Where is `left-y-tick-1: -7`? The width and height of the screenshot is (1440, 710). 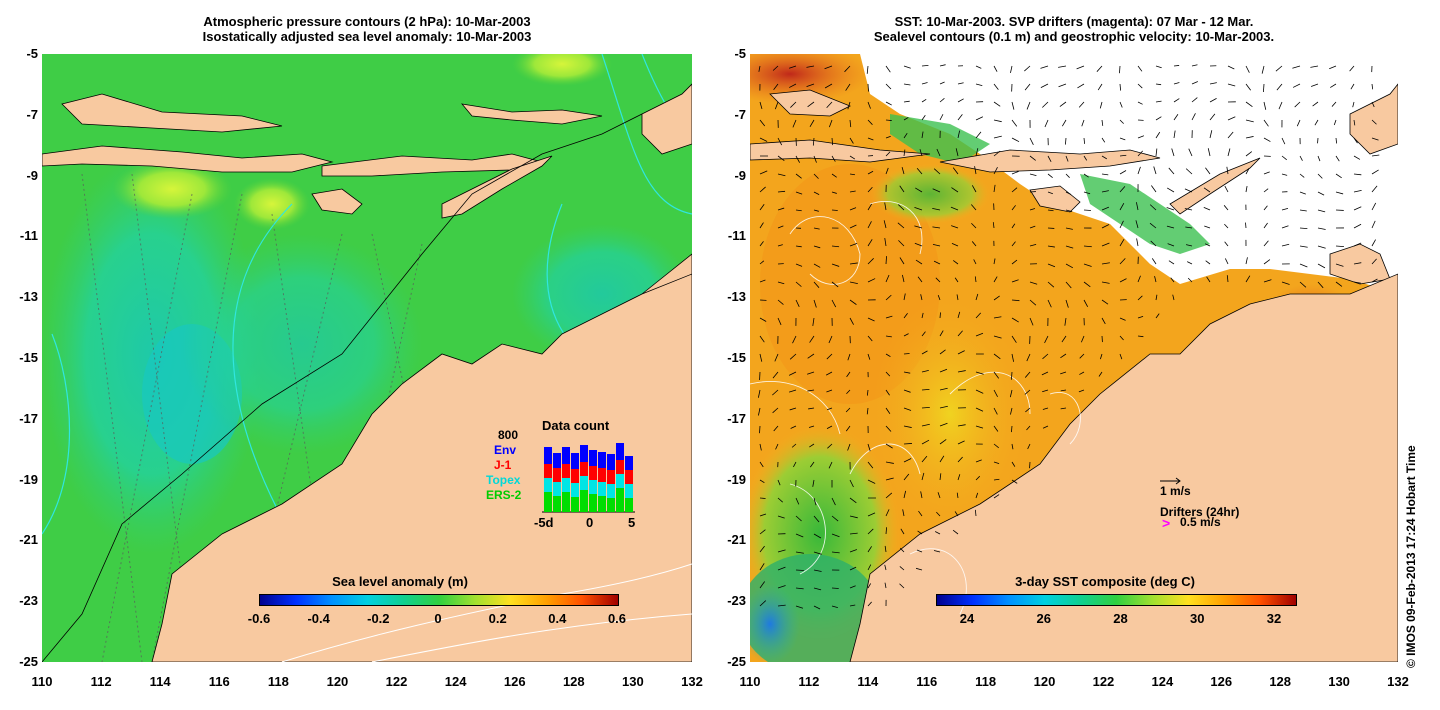
left-y-tick-1: -7 is located at coordinates (32, 114).